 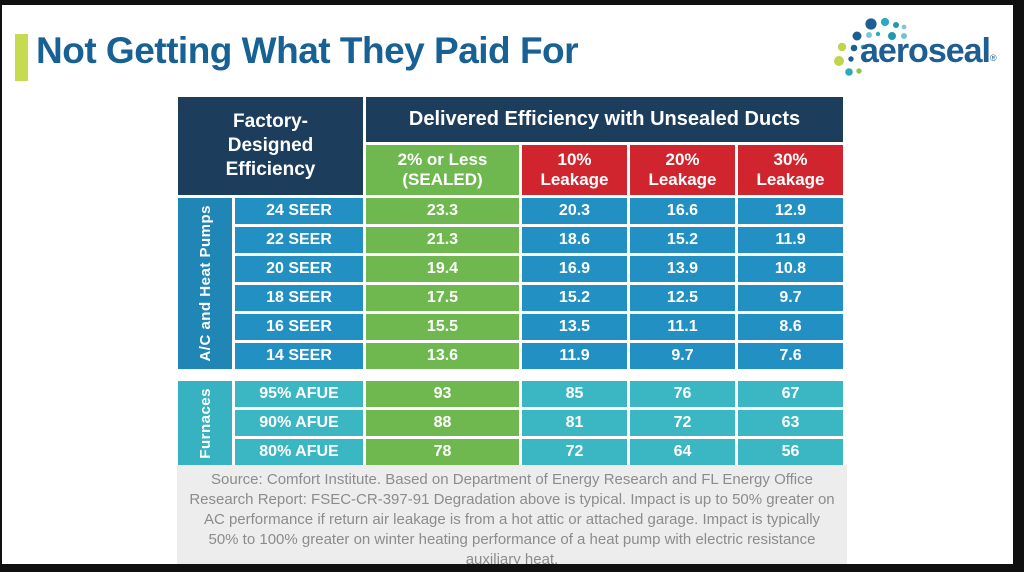 What do you see at coordinates (682, 297) in the screenshot?
I see `table-value-cell-label: 12.5` at bounding box center [682, 297].